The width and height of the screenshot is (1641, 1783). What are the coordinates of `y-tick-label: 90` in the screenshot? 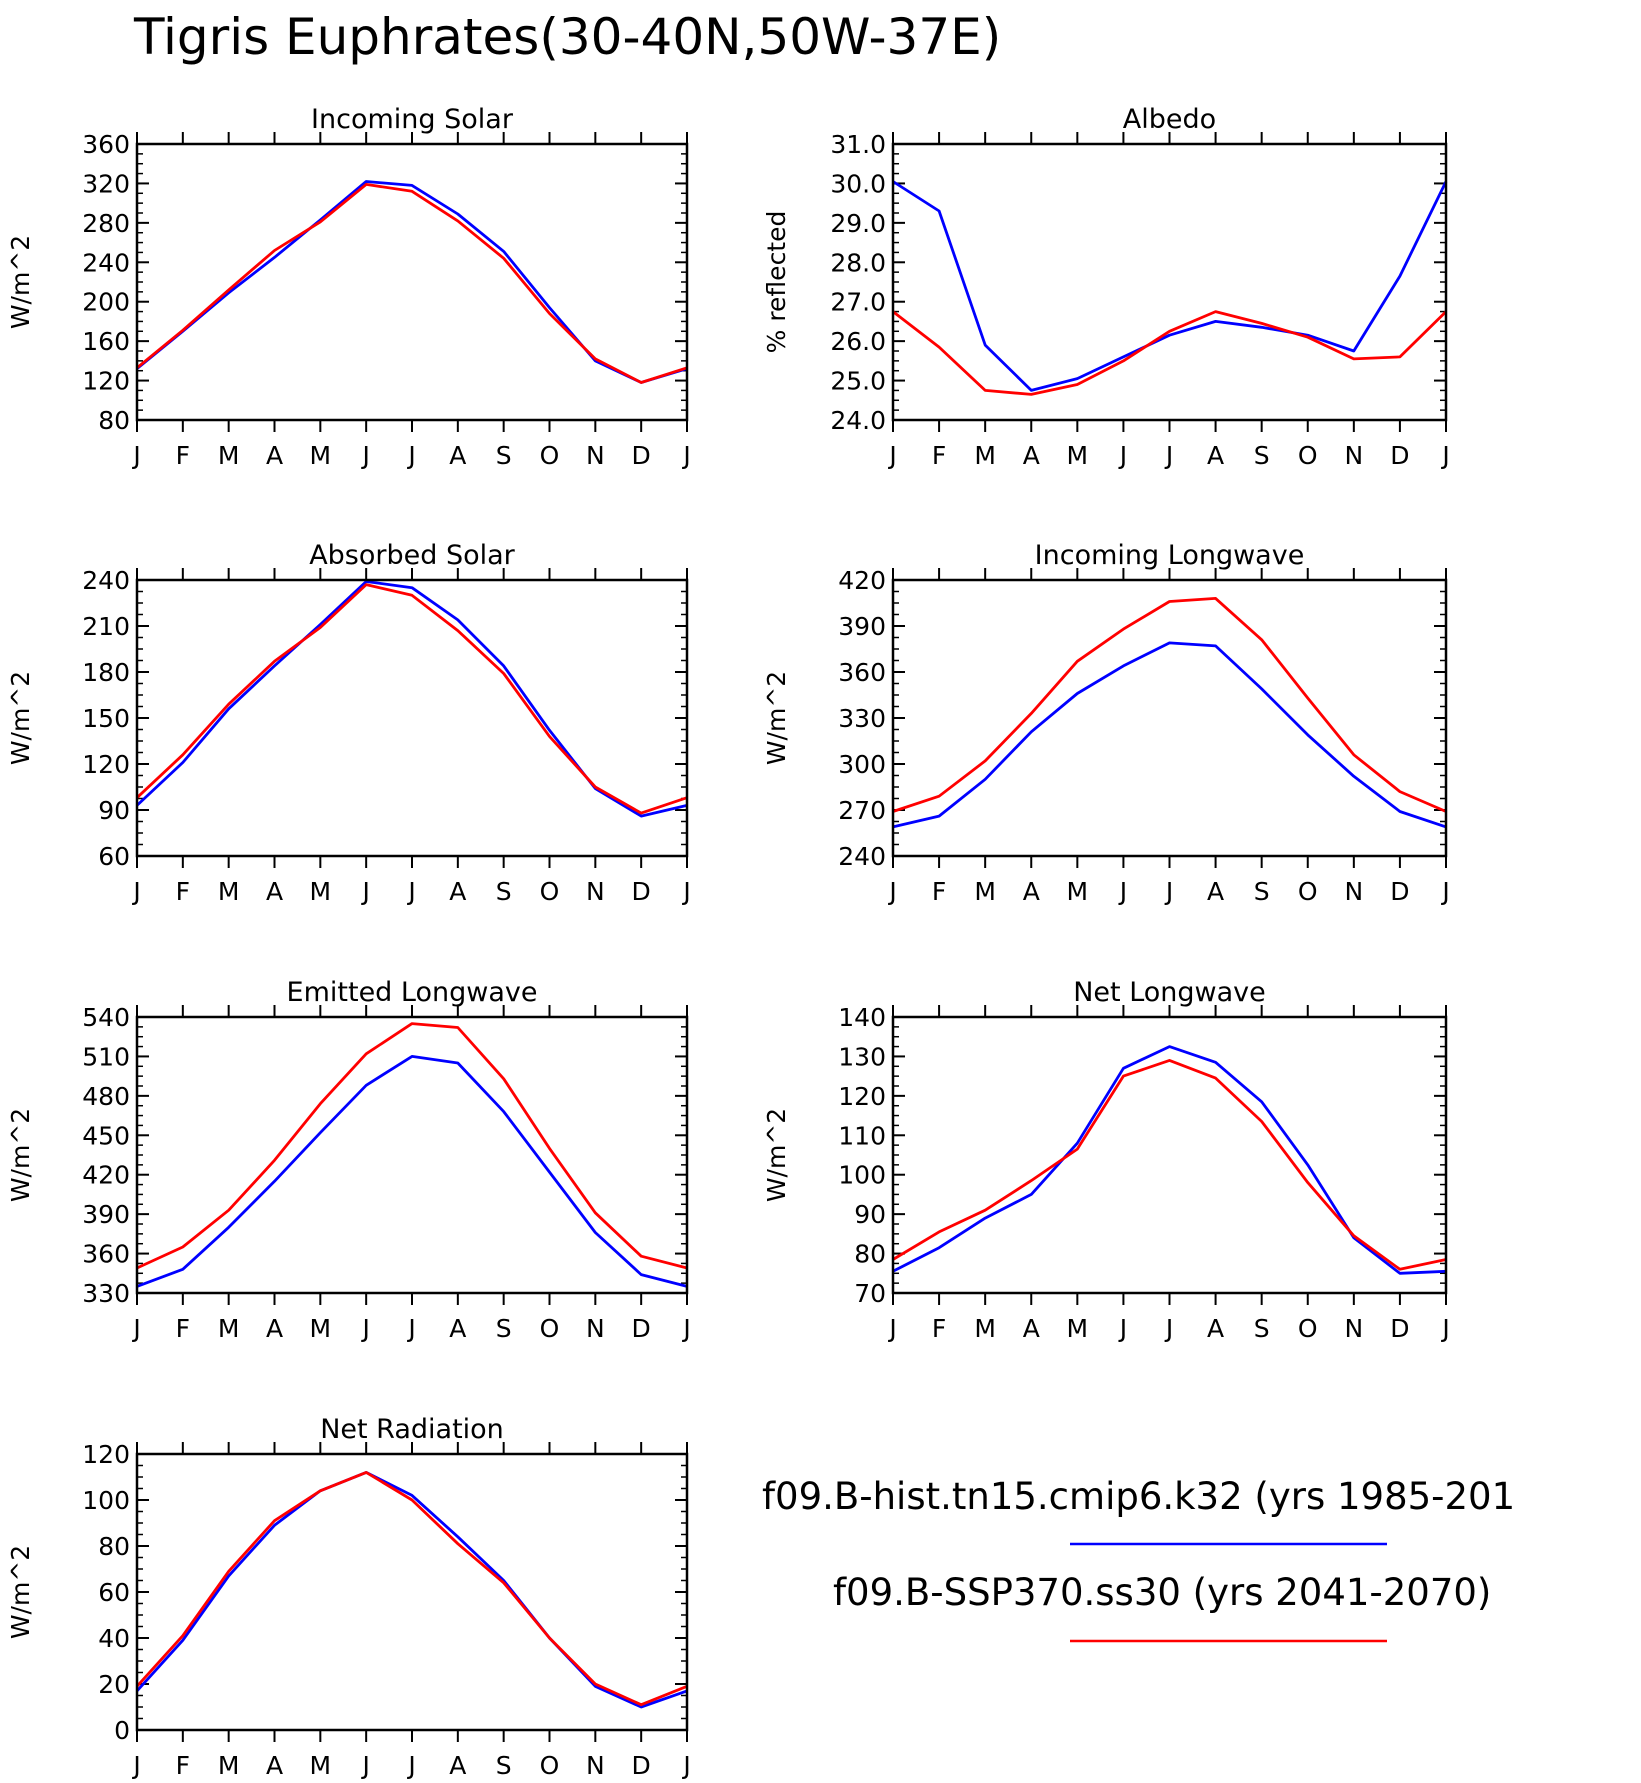 It's located at (870, 1214).